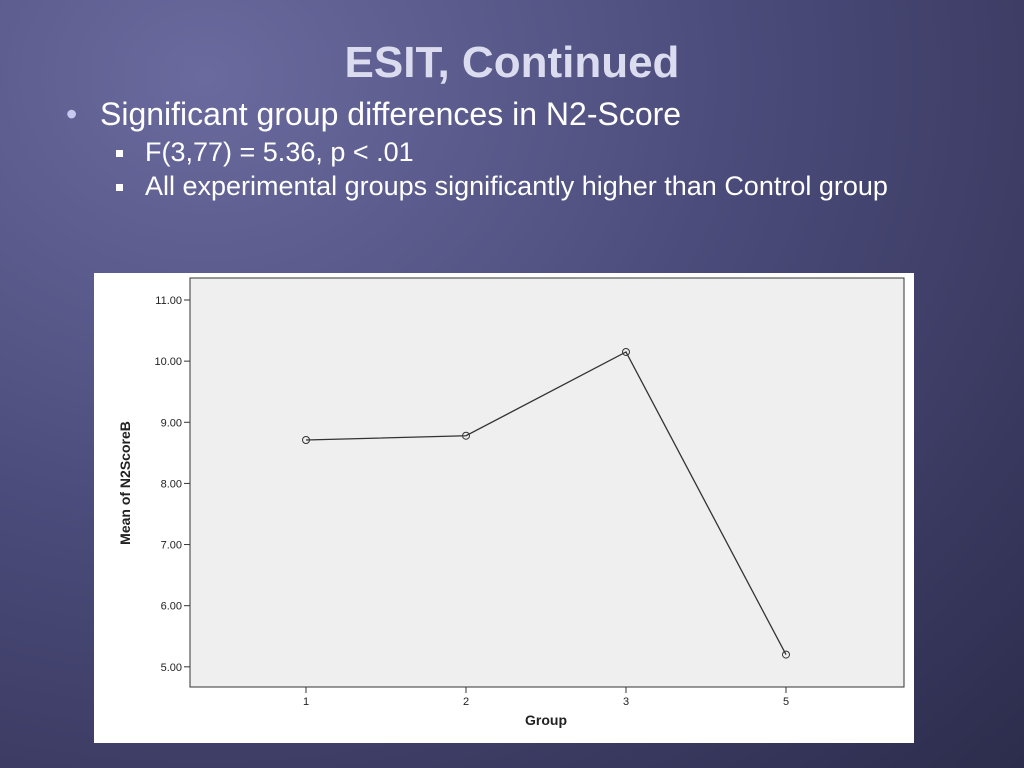 This screenshot has width=1024, height=768. Describe the element at coordinates (510, 152) in the screenshot. I see `sub-bullet: F(3,77) = 5.36, p < .01` at that location.